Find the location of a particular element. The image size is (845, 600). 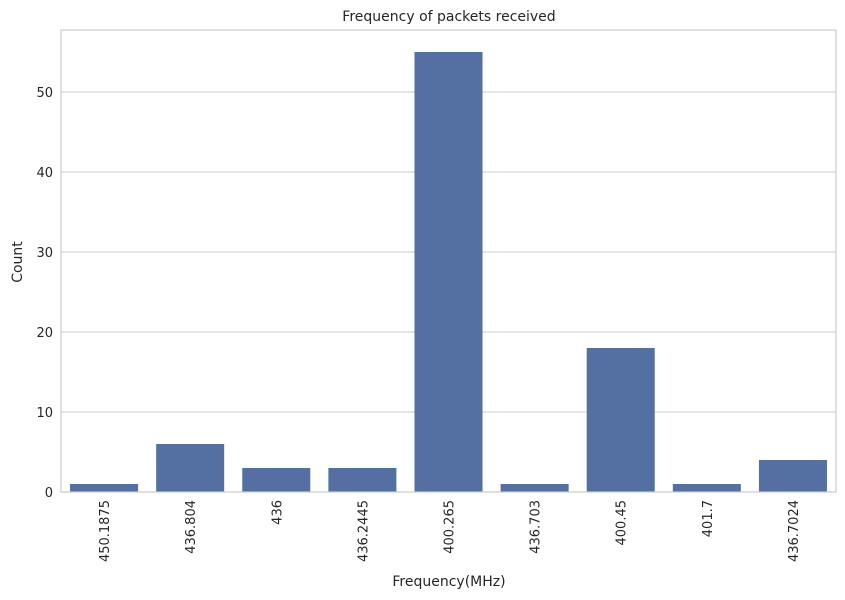

x-tick-label: 450.1875 is located at coordinates (105, 531).